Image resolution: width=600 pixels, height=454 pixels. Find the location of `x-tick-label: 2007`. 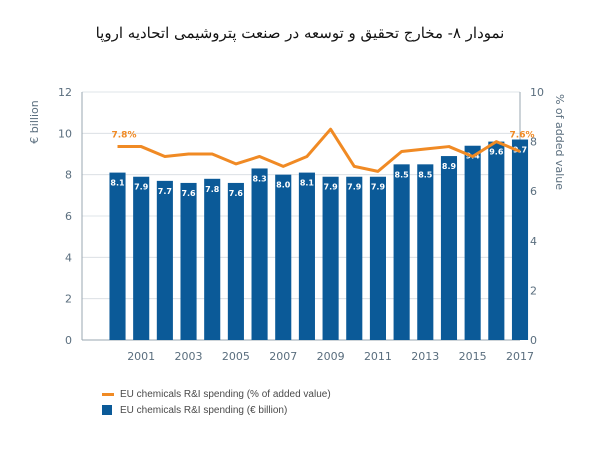

x-tick-label: 2007 is located at coordinates (283, 356).